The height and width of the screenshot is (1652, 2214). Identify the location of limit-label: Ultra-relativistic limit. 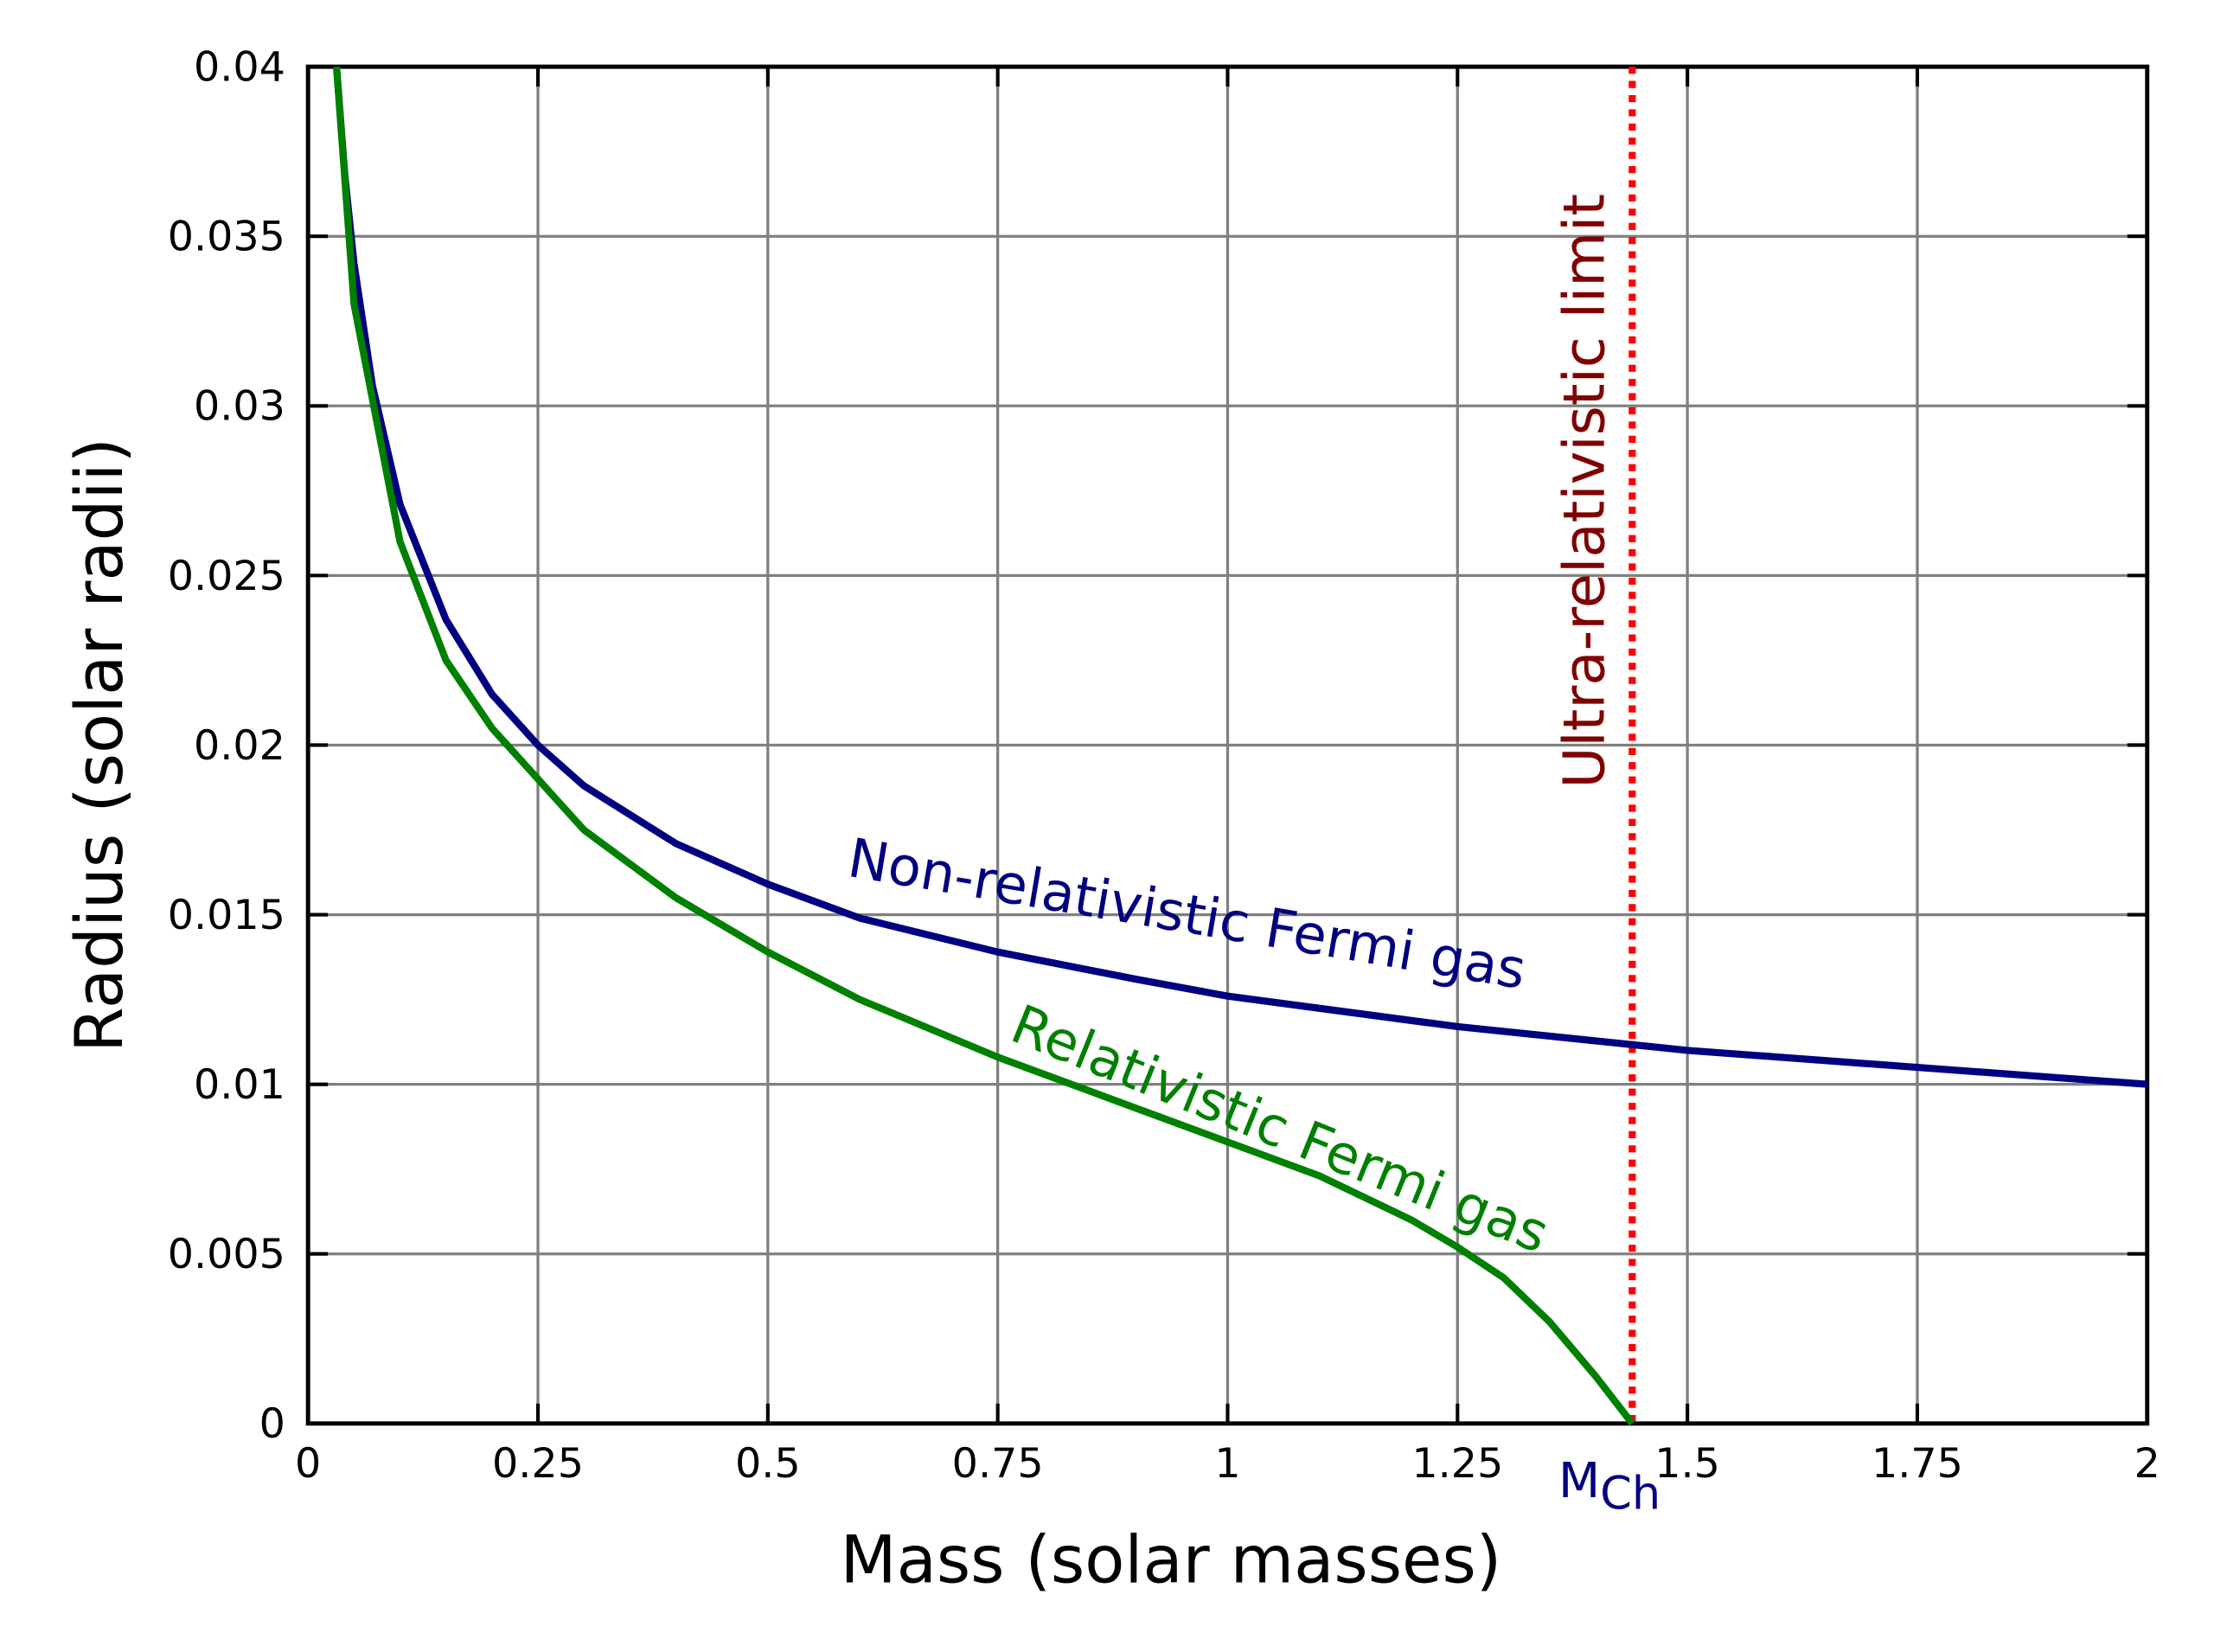
(1585, 491).